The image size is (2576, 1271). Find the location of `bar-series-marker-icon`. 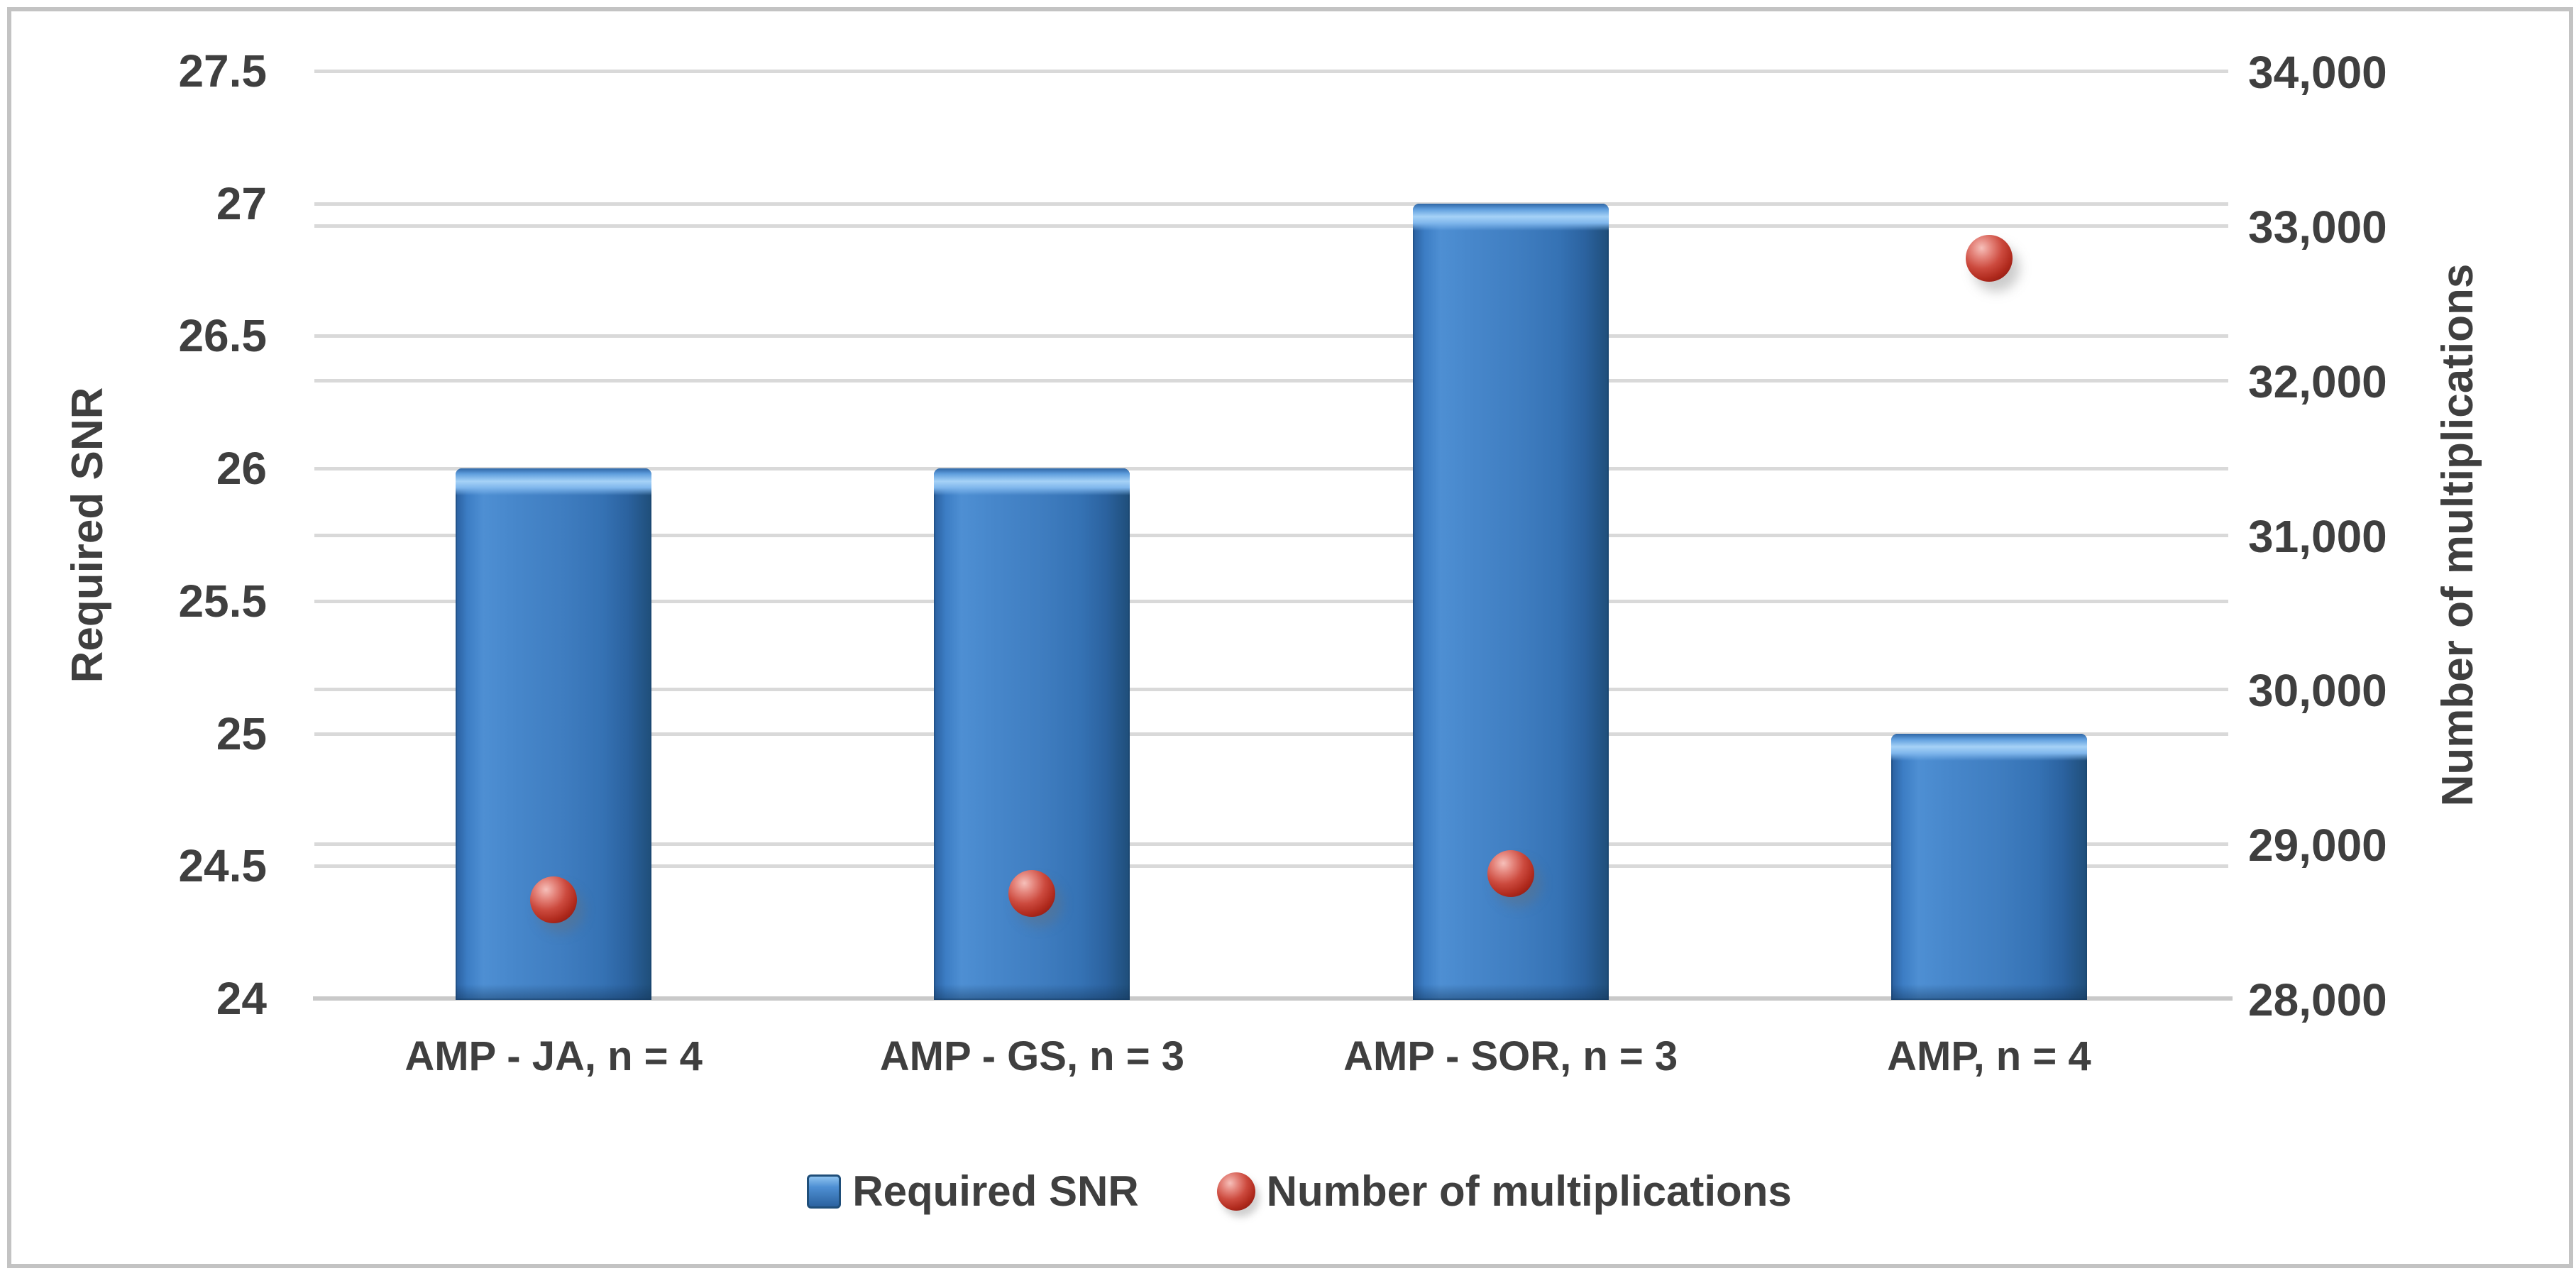

bar-series-marker-icon is located at coordinates (824, 1191).